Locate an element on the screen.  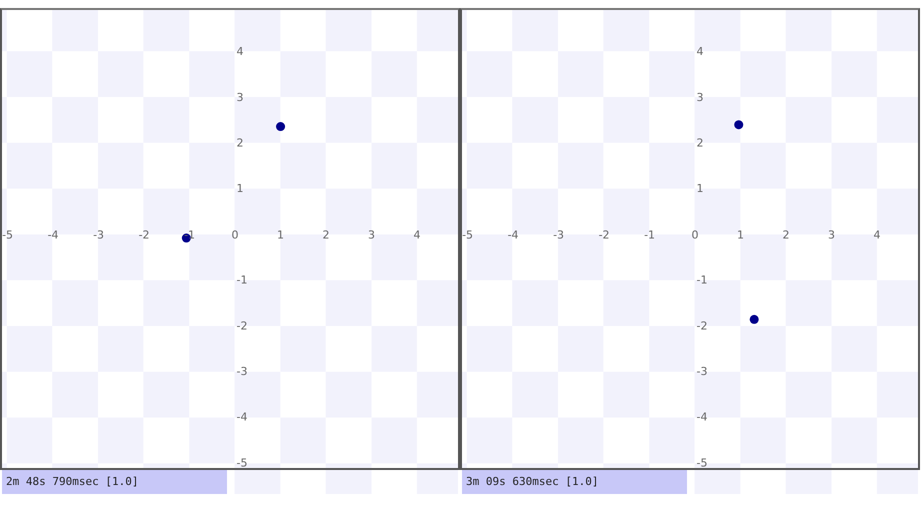
text: 3m 09s 630msec [1.0] is located at coordinates (574, 482).